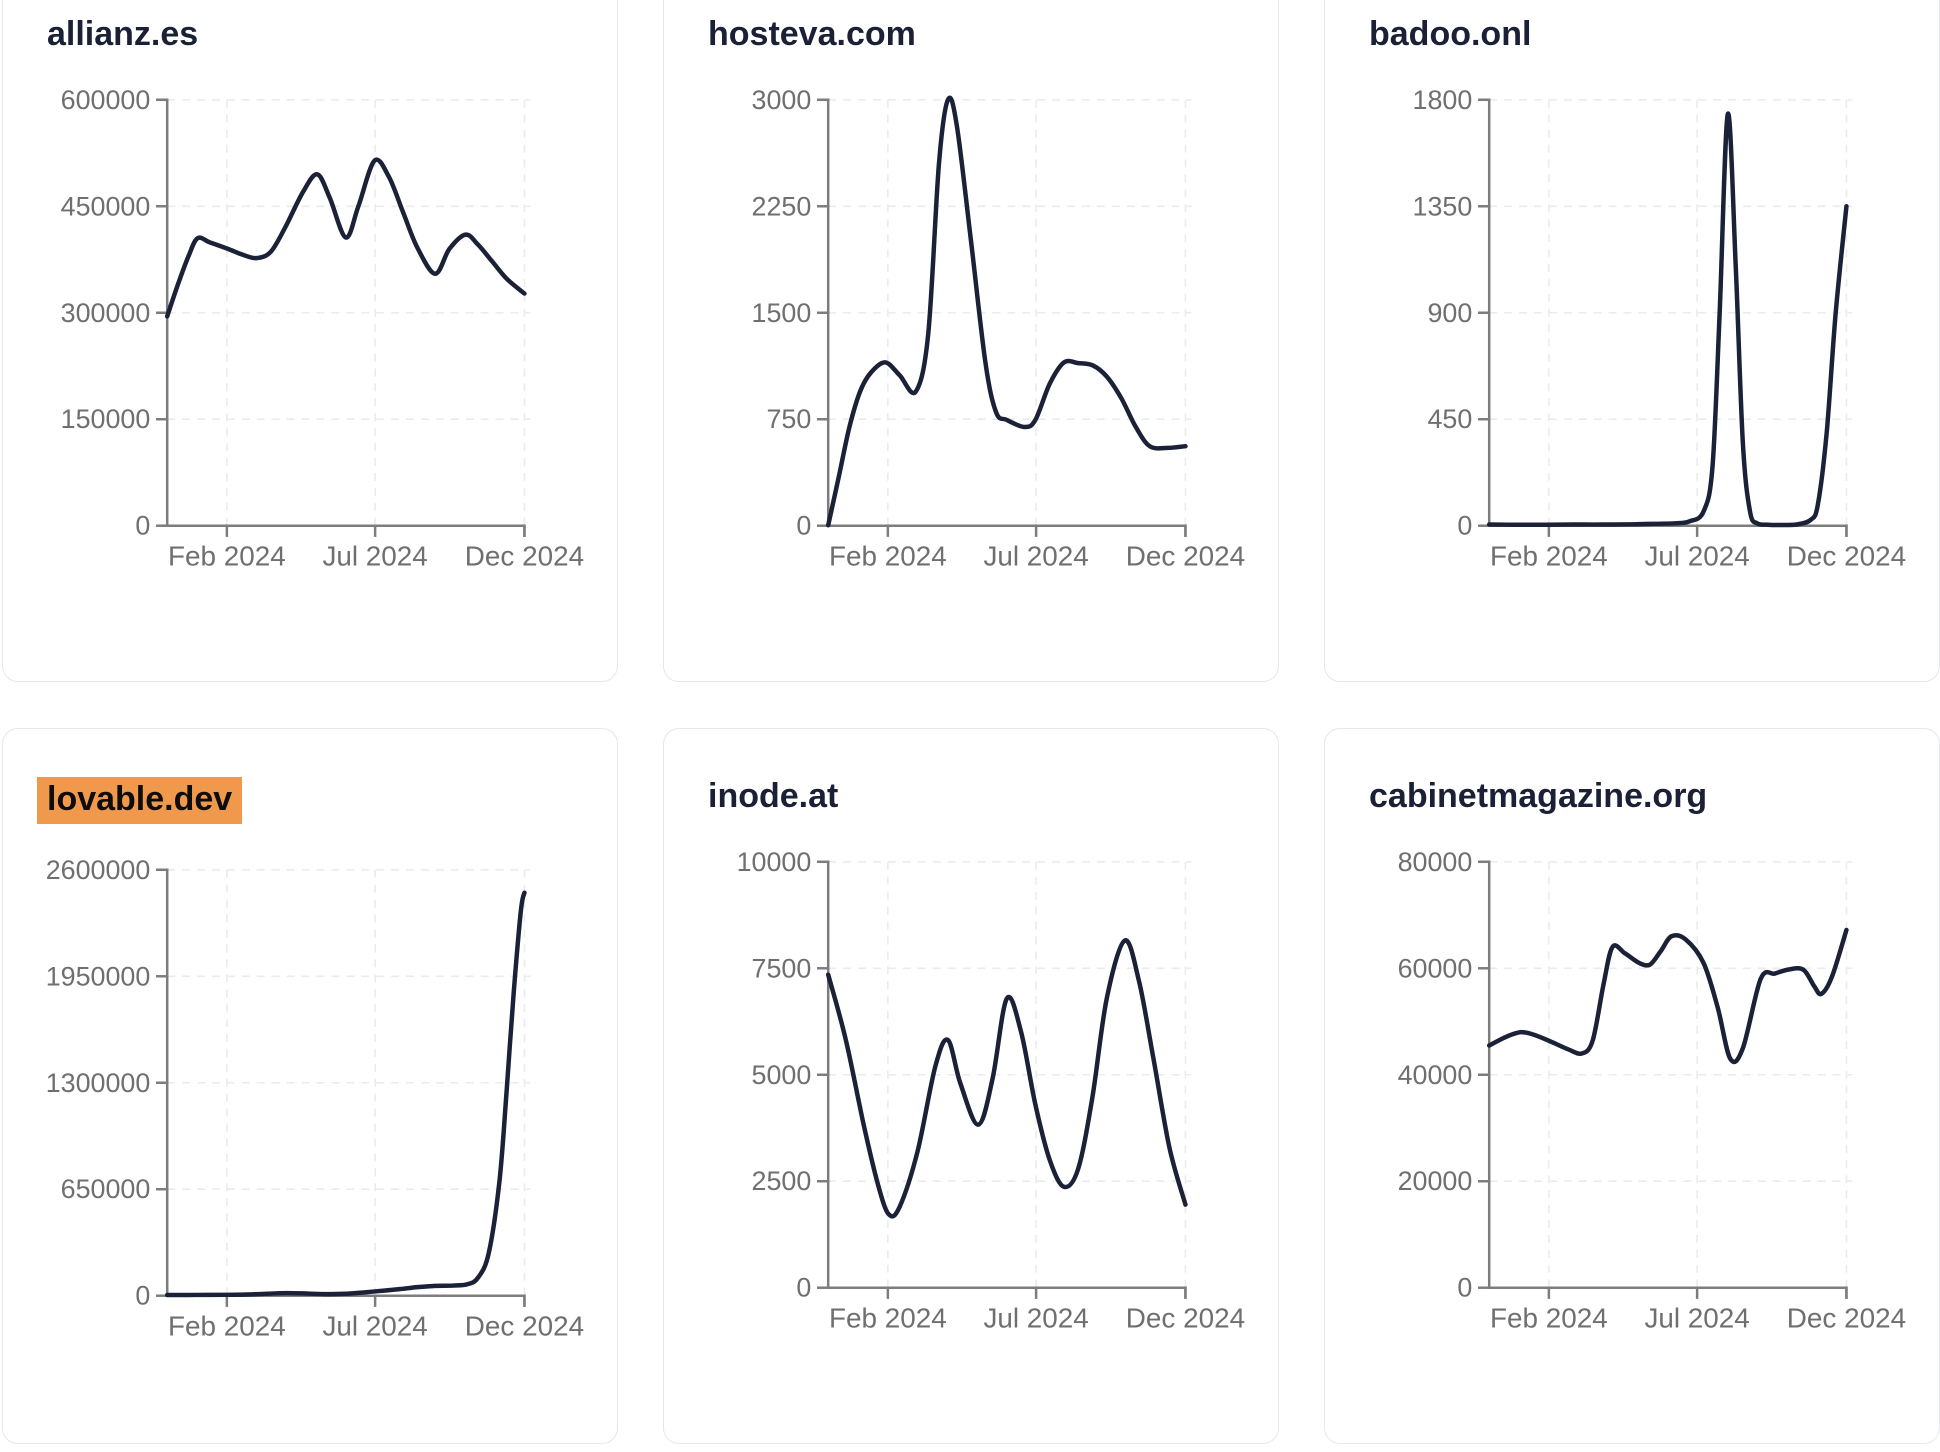  I want to click on y-tick-label: 80000, so click(1435, 862).